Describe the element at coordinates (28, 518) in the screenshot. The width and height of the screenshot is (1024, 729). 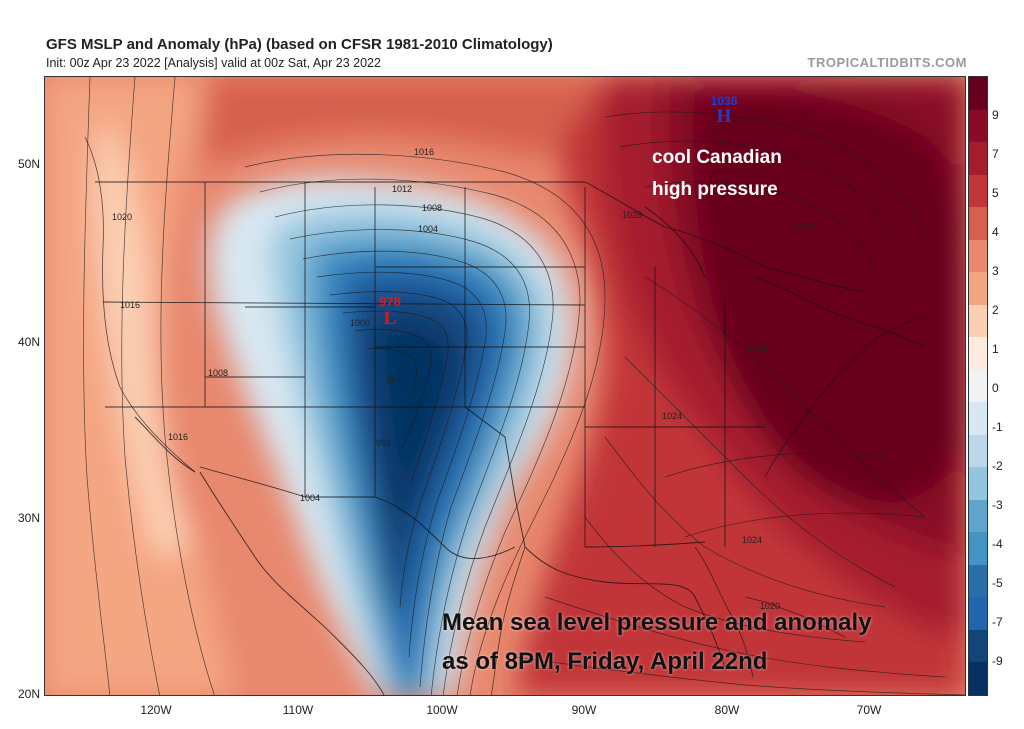
I see `lat-label-30n: 30N` at that location.